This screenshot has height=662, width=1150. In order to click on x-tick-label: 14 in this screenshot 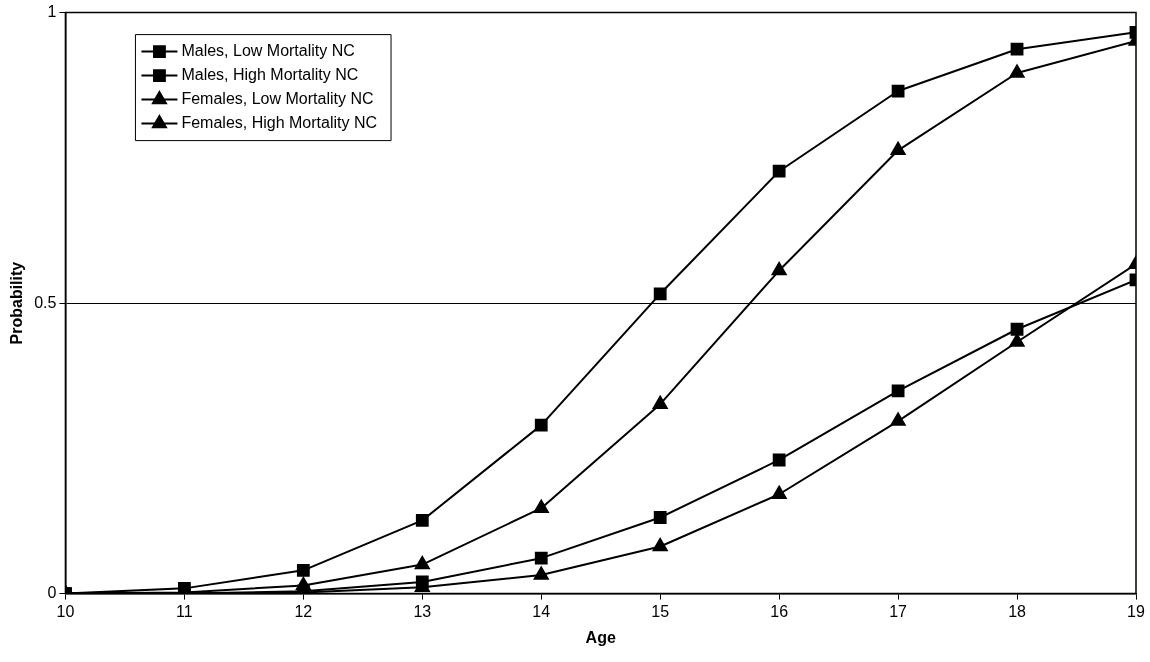, I will do `click(541, 611)`.